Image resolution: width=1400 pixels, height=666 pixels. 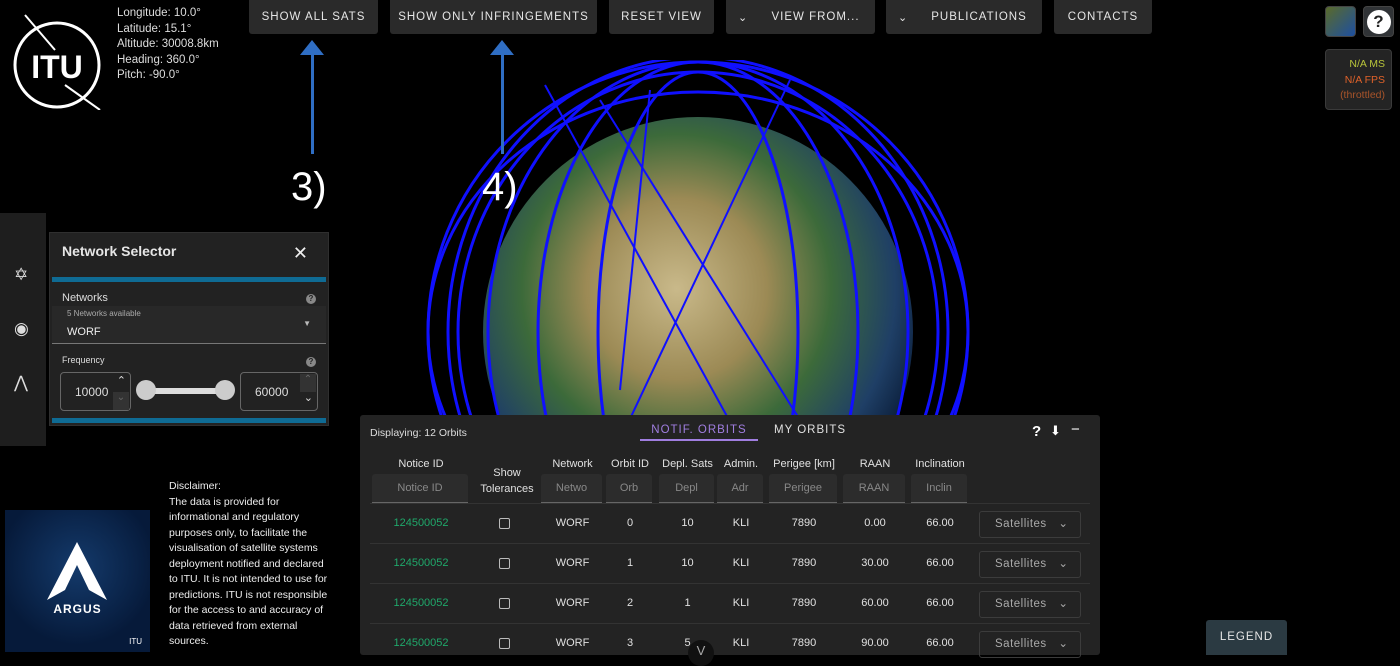 I want to click on network-select: 5 Networks available WORF ▼, so click(x=189, y=325).